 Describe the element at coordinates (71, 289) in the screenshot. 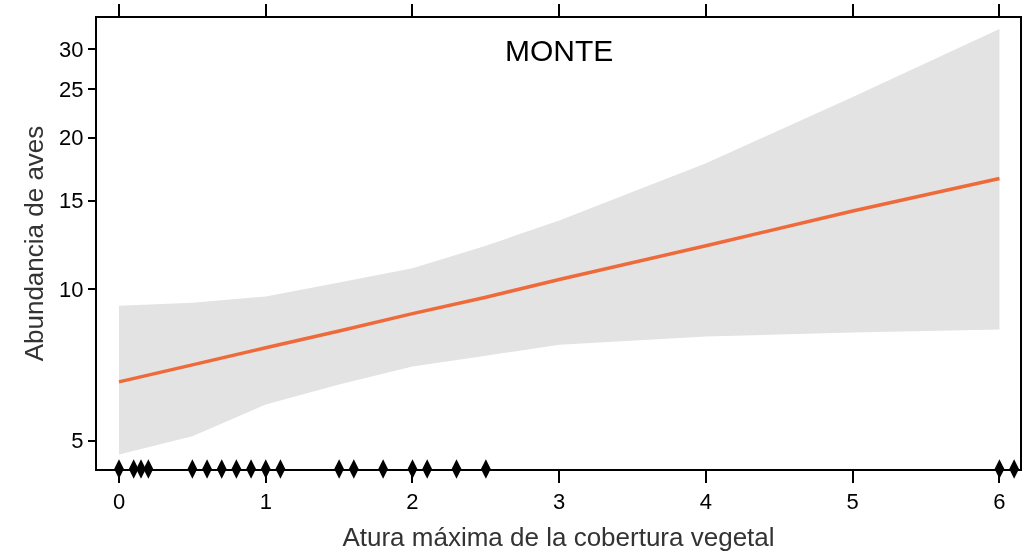

I see `y-tick-label: 10` at that location.